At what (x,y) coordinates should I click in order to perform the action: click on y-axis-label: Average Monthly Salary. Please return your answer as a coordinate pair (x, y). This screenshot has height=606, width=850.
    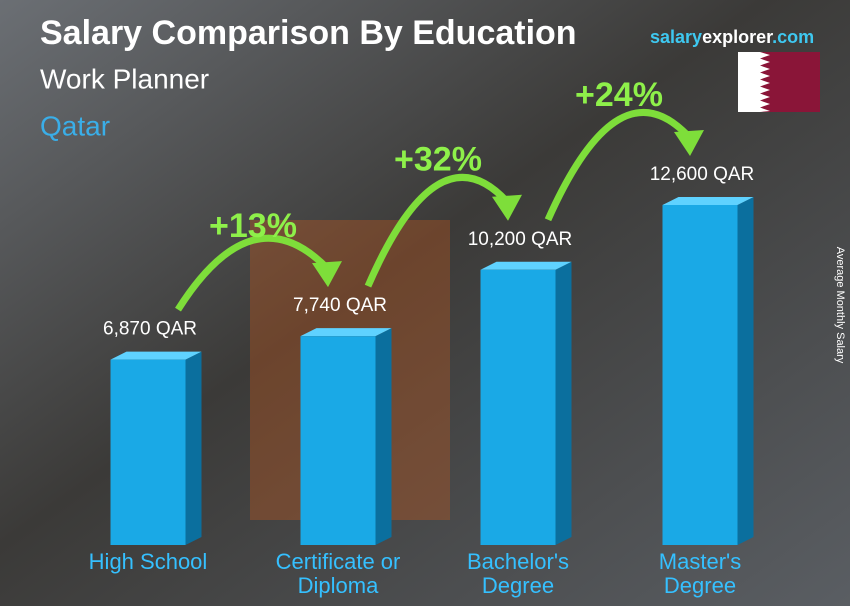
    Looking at the image, I should click on (840, 305).